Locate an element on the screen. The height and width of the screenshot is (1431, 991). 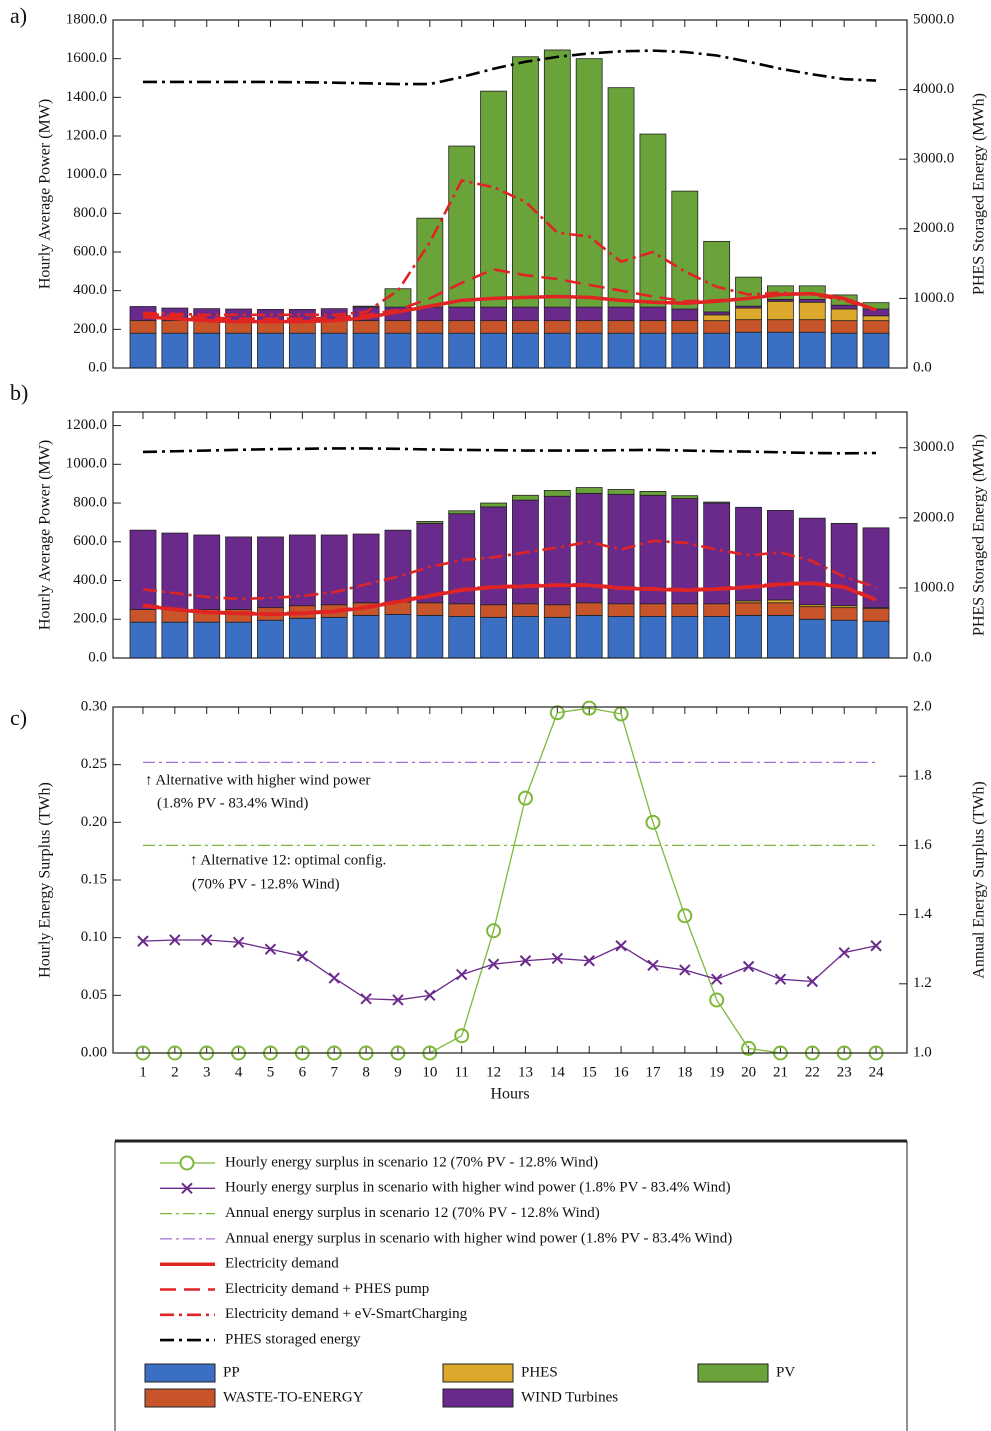
y2-axis-label: PHES Storaged Energy (MWh) is located at coordinates (979, 535).